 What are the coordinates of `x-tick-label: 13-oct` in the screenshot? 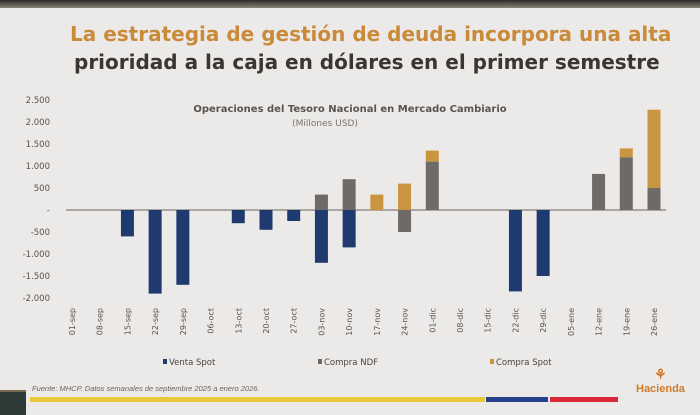 It's located at (238, 321).